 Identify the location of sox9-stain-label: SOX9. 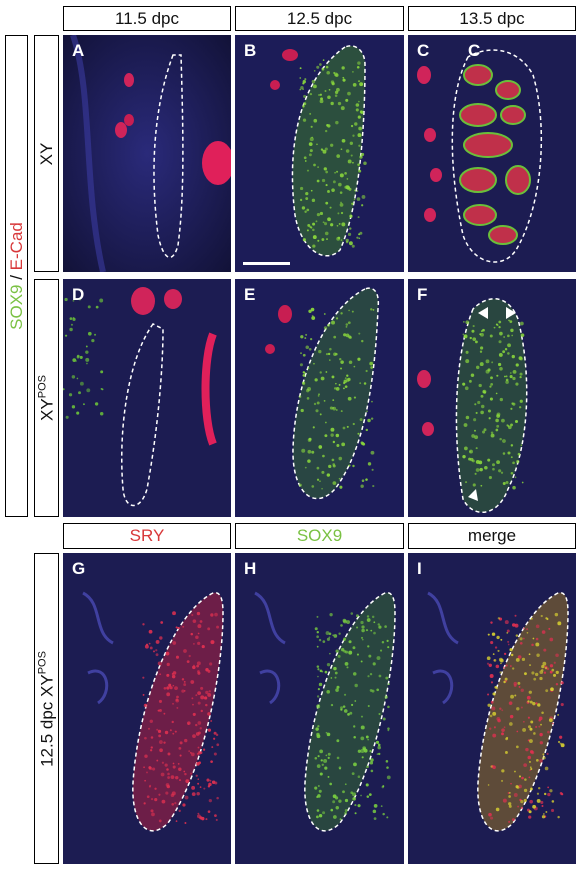
(16, 307).